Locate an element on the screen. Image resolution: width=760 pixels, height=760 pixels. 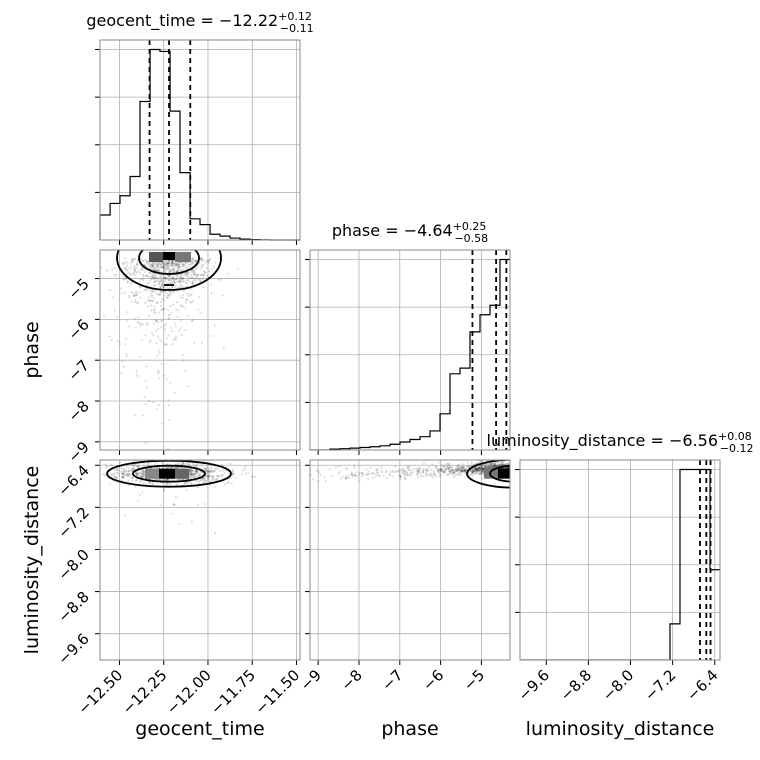
scatter-2-contour-inner is located at coordinates (499, 473).